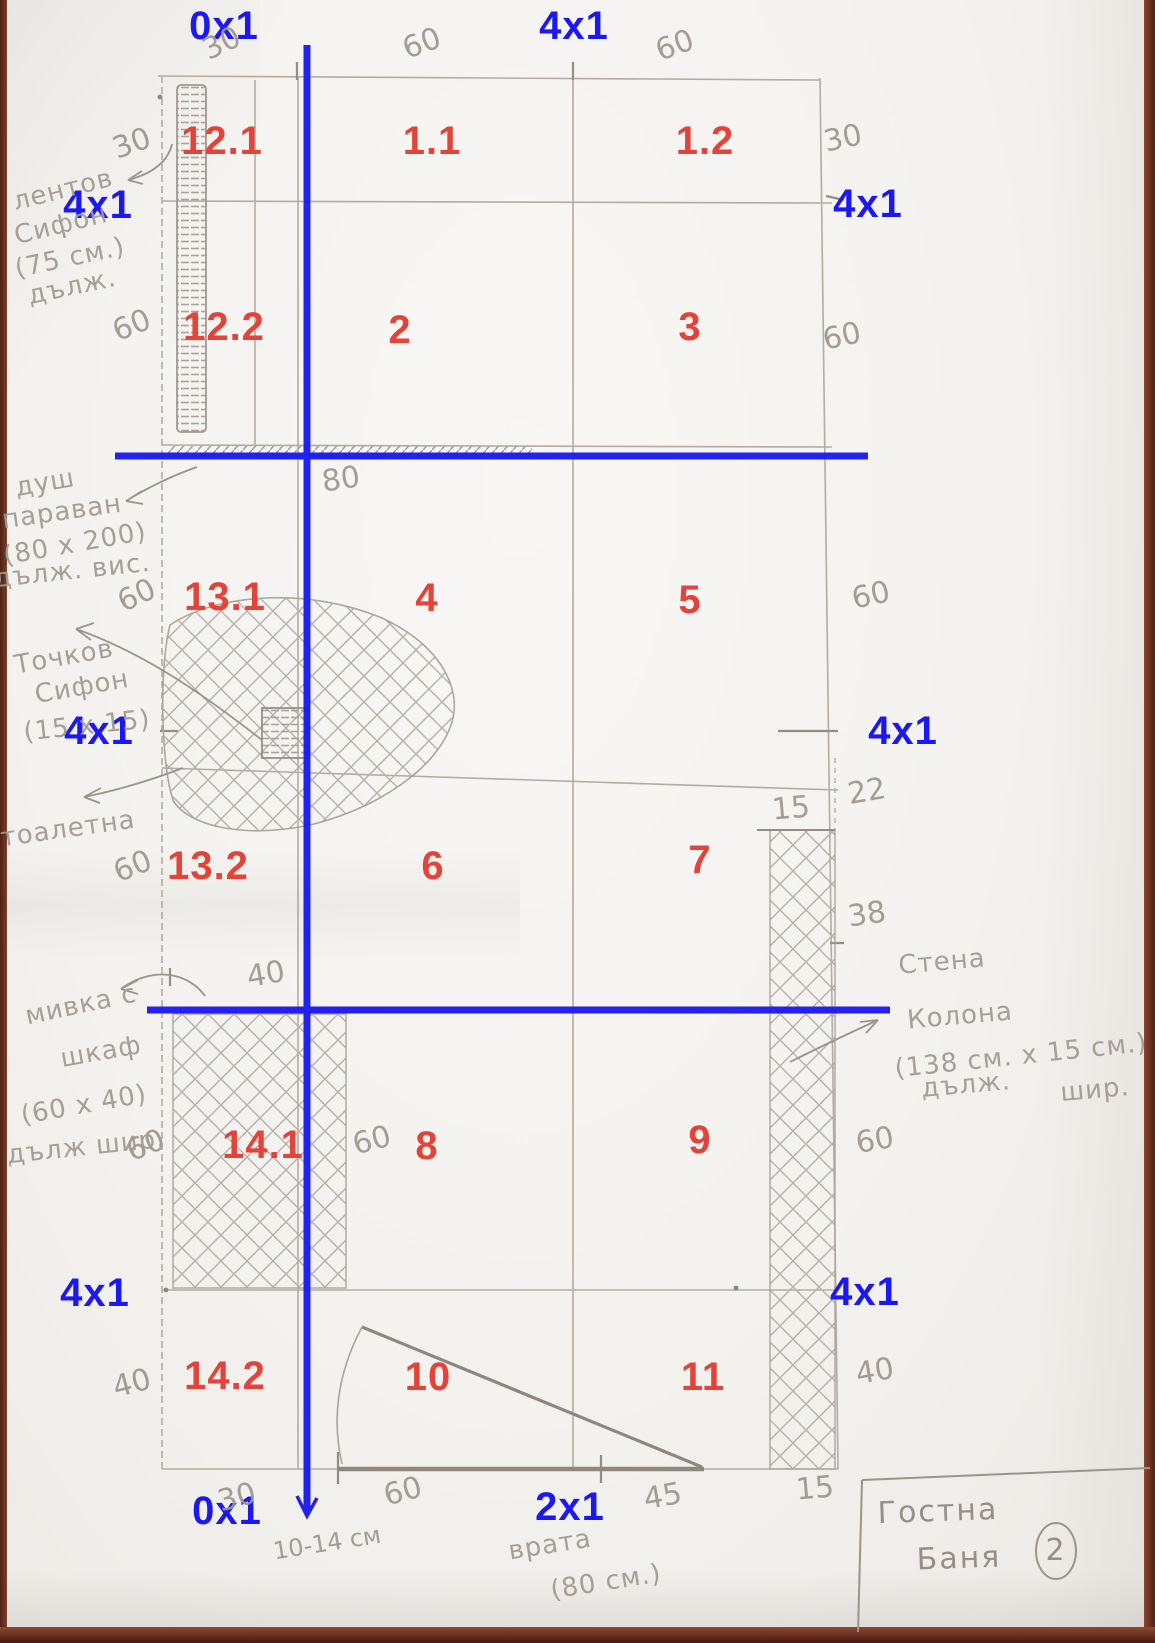 Image resolution: width=1155 pixels, height=1643 pixels. Describe the element at coordinates (225, 1376) in the screenshot. I see `red-zone-label-14-2: 14.2` at that location.